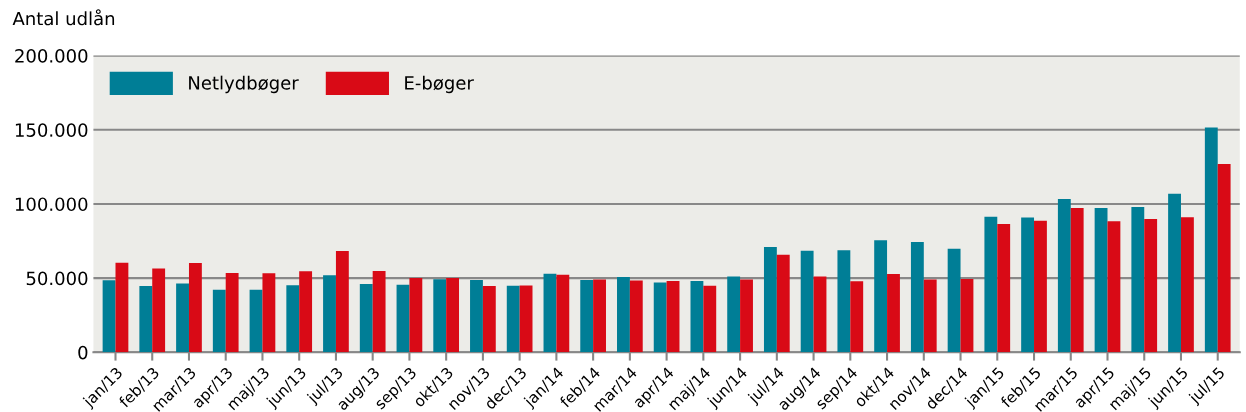 Image resolution: width=1246 pixels, height=412 pixels. Describe the element at coordinates (63, 17) in the screenshot. I see `y-axis-title: Antal udlån` at that location.